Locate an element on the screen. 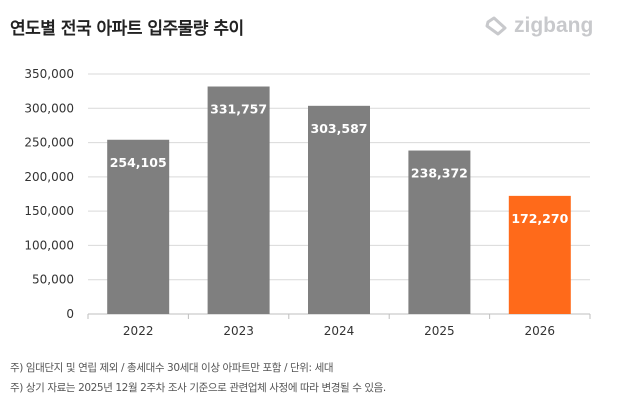 The image size is (622, 408). data-label: 238,372 is located at coordinates (439, 173).